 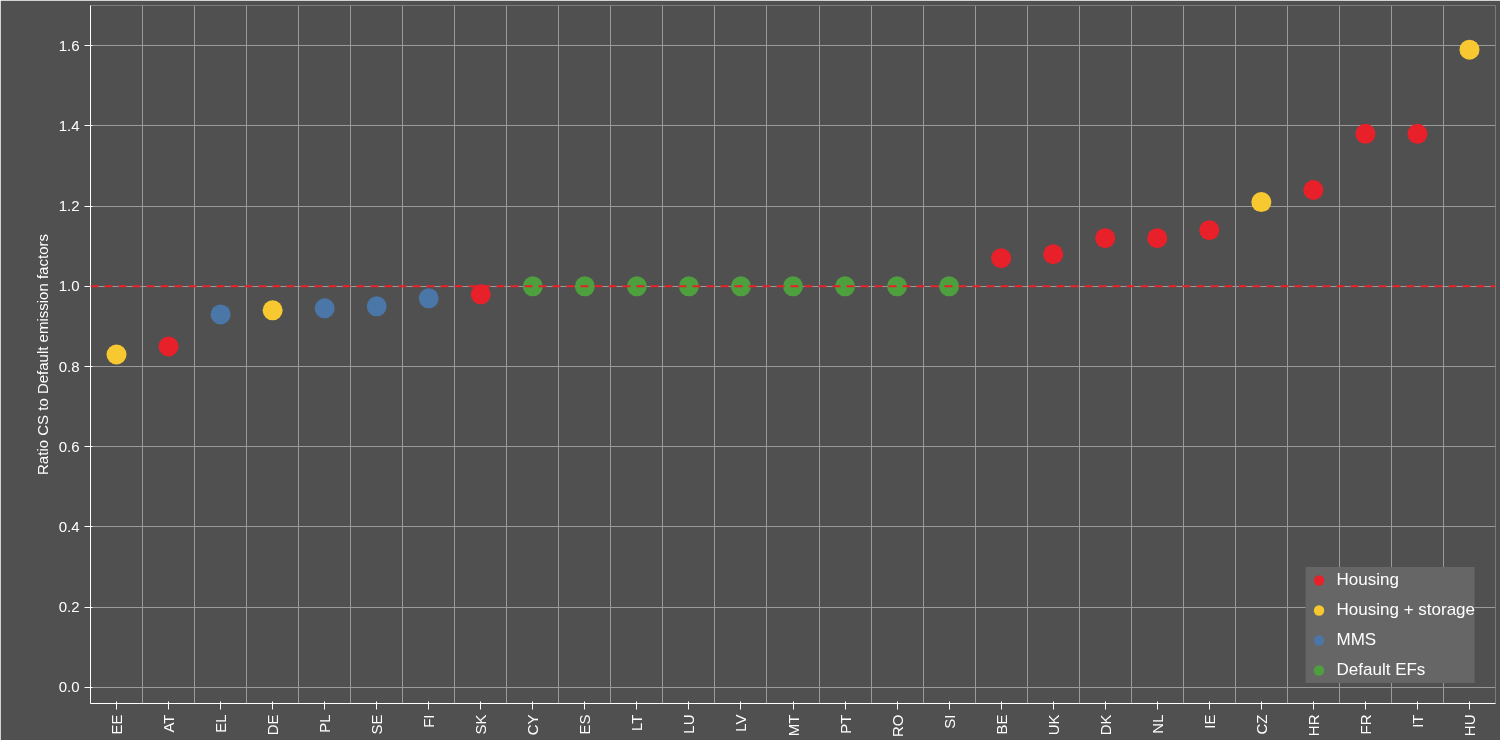 What do you see at coordinates (1053, 725) in the screenshot?
I see `x-tick-label: UK` at bounding box center [1053, 725].